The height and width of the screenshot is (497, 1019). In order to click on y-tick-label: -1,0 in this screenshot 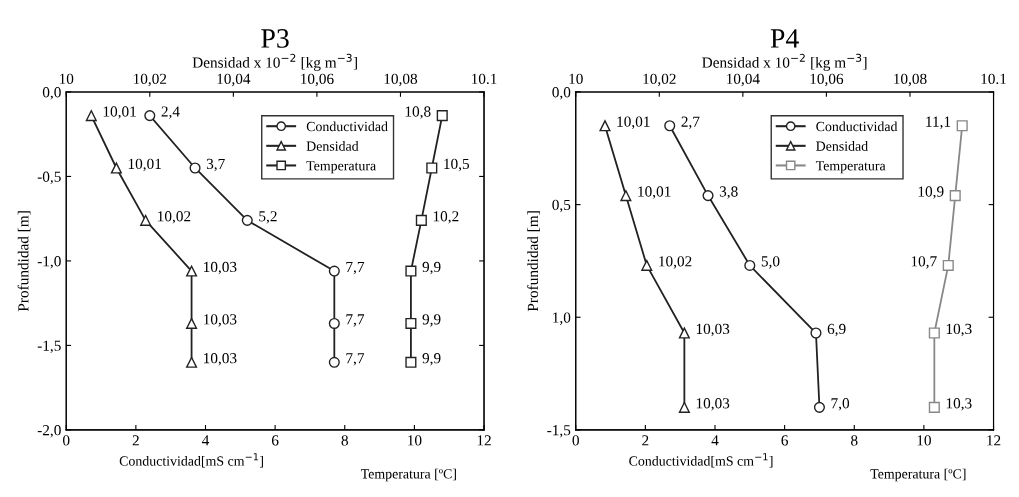, I will do `click(49, 262)`.